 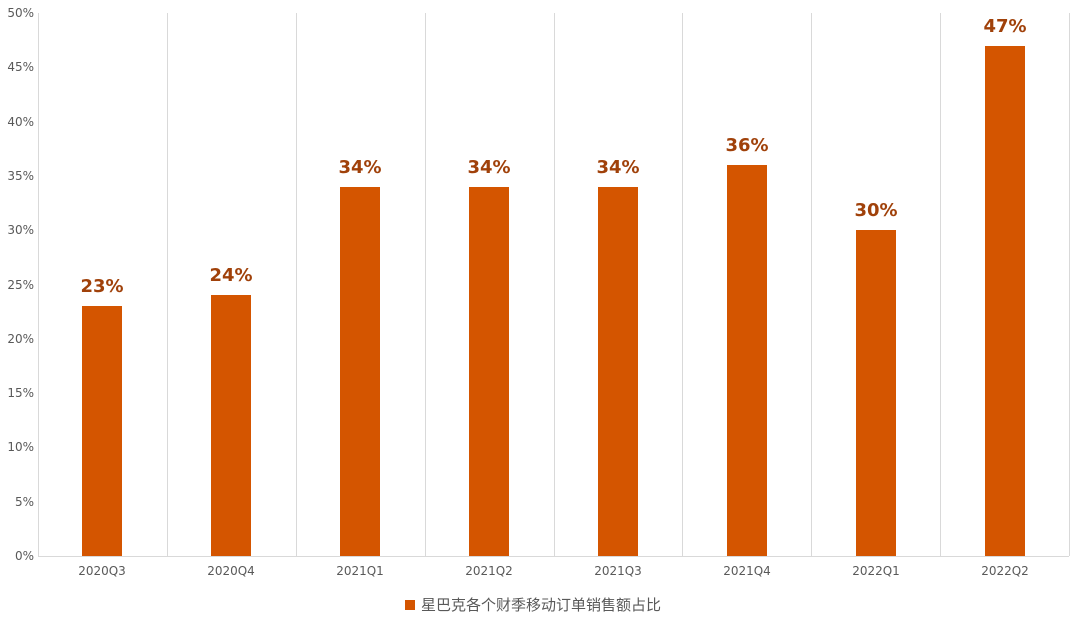 What do you see at coordinates (20, 121) in the screenshot?
I see `y-tick-label: 40%` at bounding box center [20, 121].